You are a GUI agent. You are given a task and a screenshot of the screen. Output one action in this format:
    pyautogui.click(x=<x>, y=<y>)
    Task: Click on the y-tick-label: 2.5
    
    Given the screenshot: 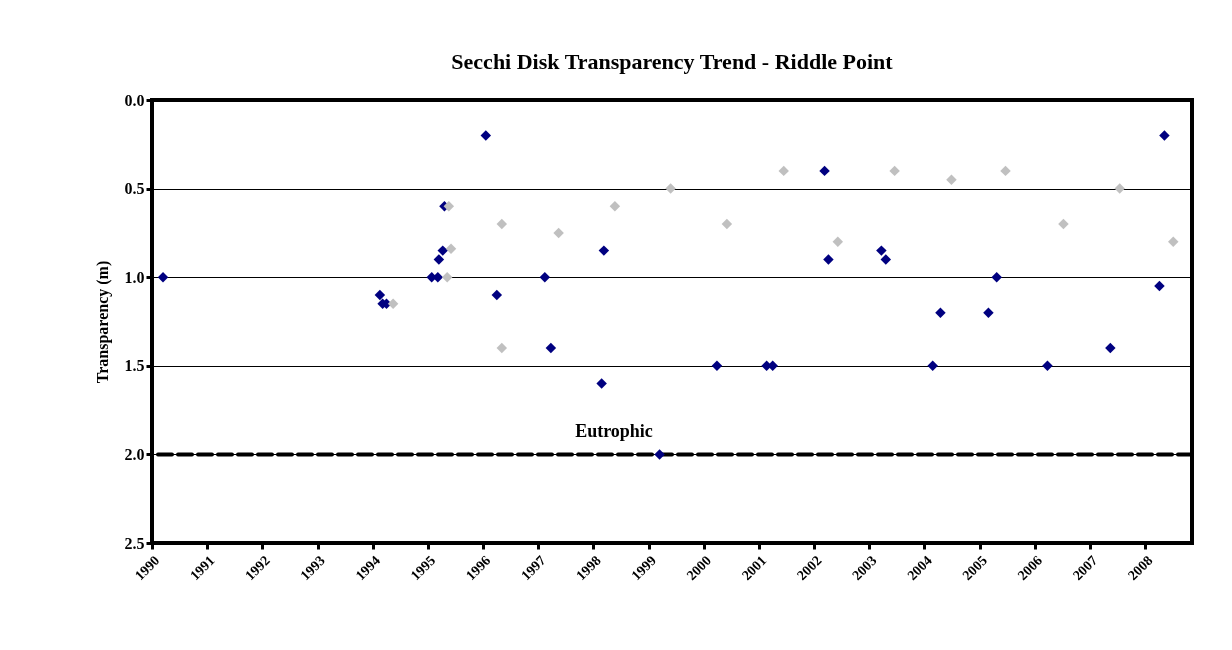 What is the action you would take?
    pyautogui.click(x=134, y=543)
    